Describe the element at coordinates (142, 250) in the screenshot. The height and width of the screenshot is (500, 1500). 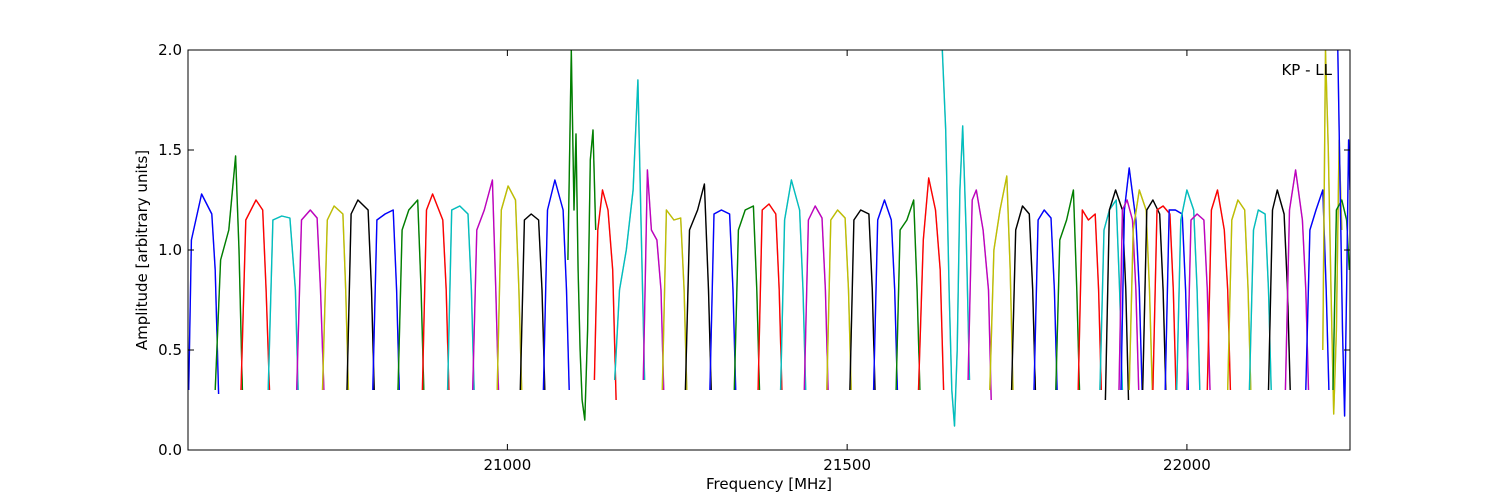
I see `y-axis-label: Amplitude [arbitrary units]` at that location.